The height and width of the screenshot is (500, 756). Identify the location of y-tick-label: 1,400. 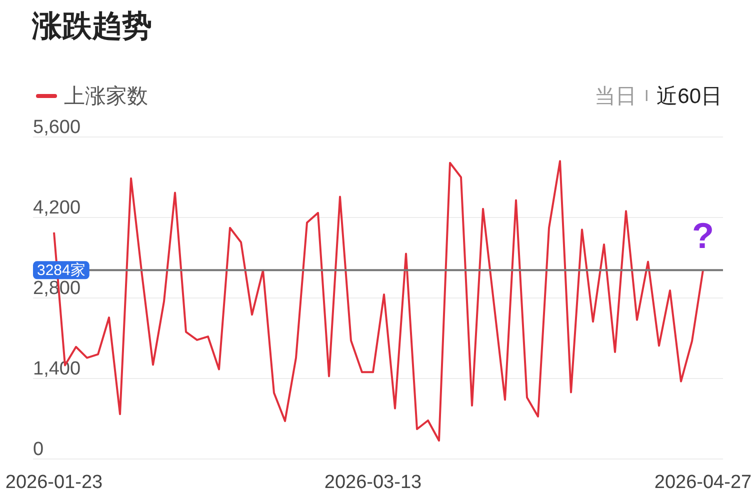
(57, 369).